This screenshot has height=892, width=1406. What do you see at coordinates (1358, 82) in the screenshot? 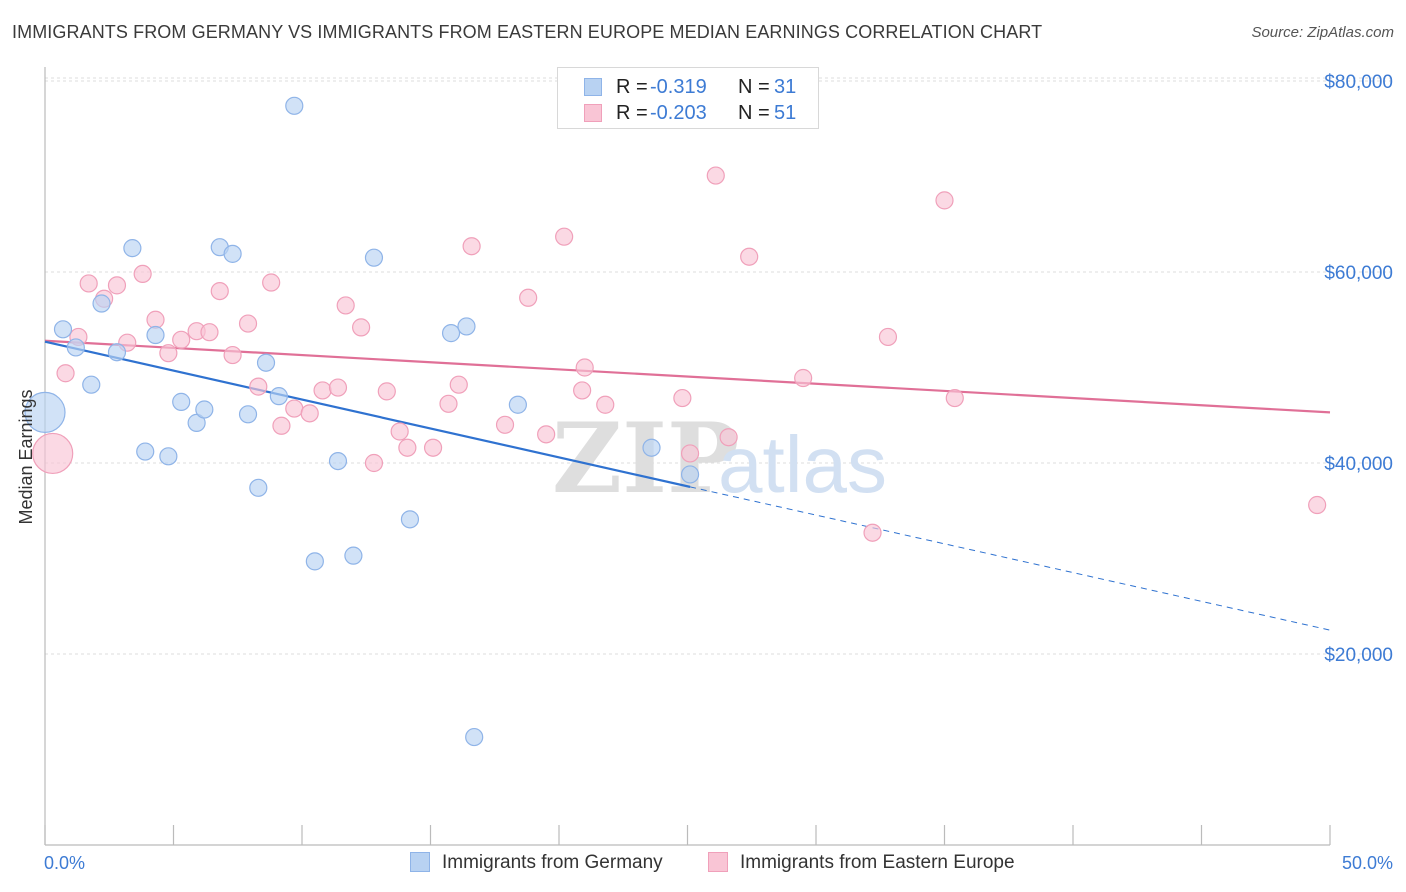
I see `y-tick-label: $80,000` at bounding box center [1358, 82].